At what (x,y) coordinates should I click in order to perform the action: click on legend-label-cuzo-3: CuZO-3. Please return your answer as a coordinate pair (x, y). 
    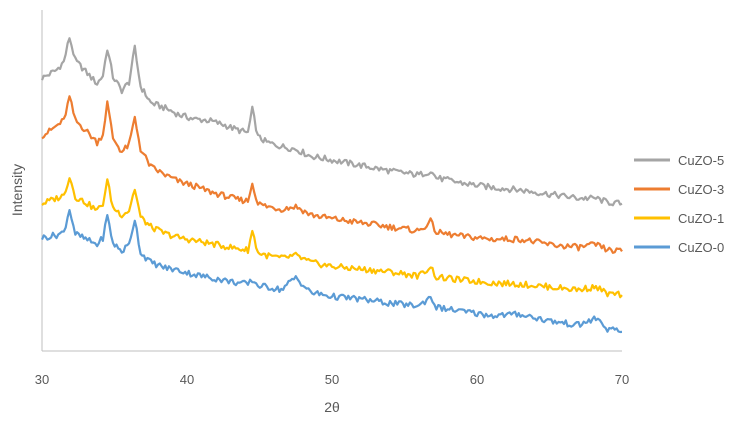
    Looking at the image, I should click on (701, 189).